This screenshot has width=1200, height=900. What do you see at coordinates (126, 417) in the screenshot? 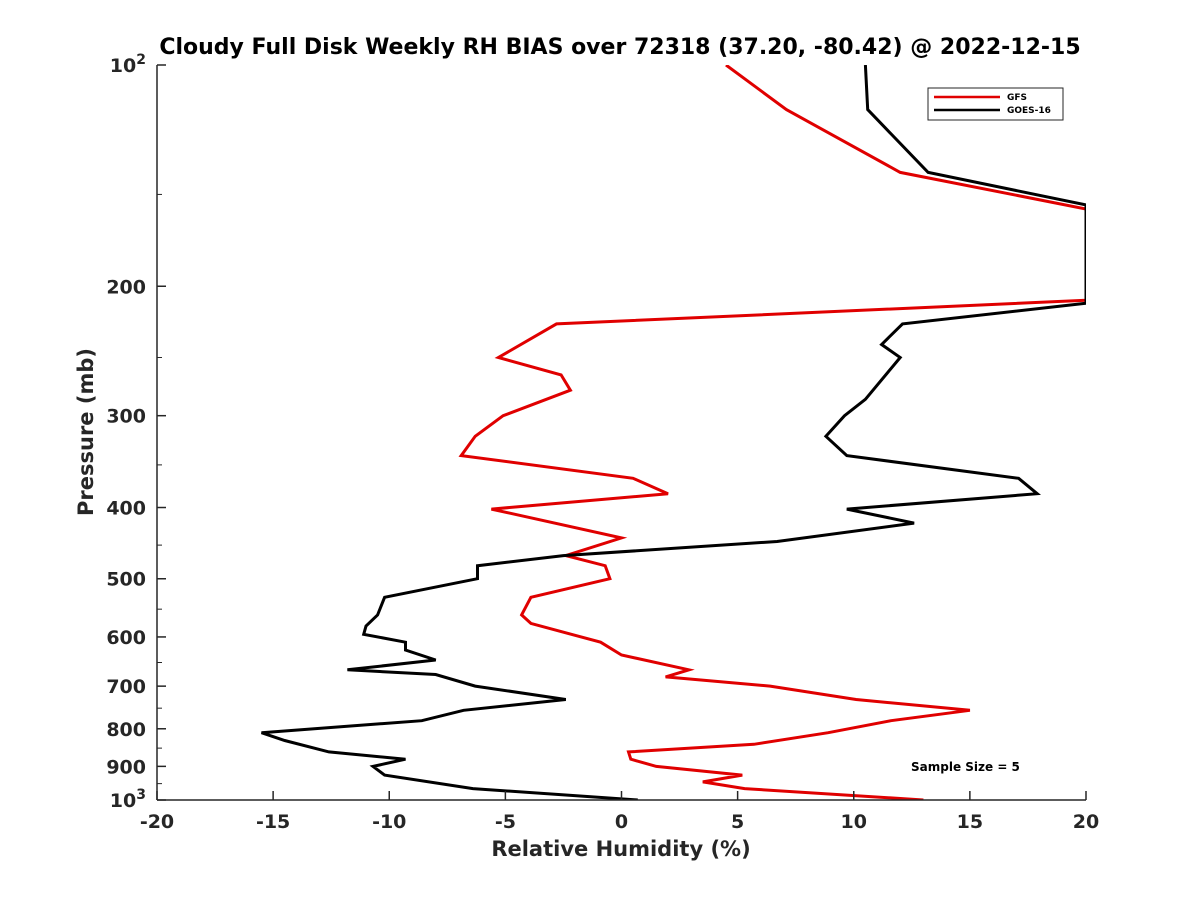
I see `y-tick-label: 300` at bounding box center [126, 417].